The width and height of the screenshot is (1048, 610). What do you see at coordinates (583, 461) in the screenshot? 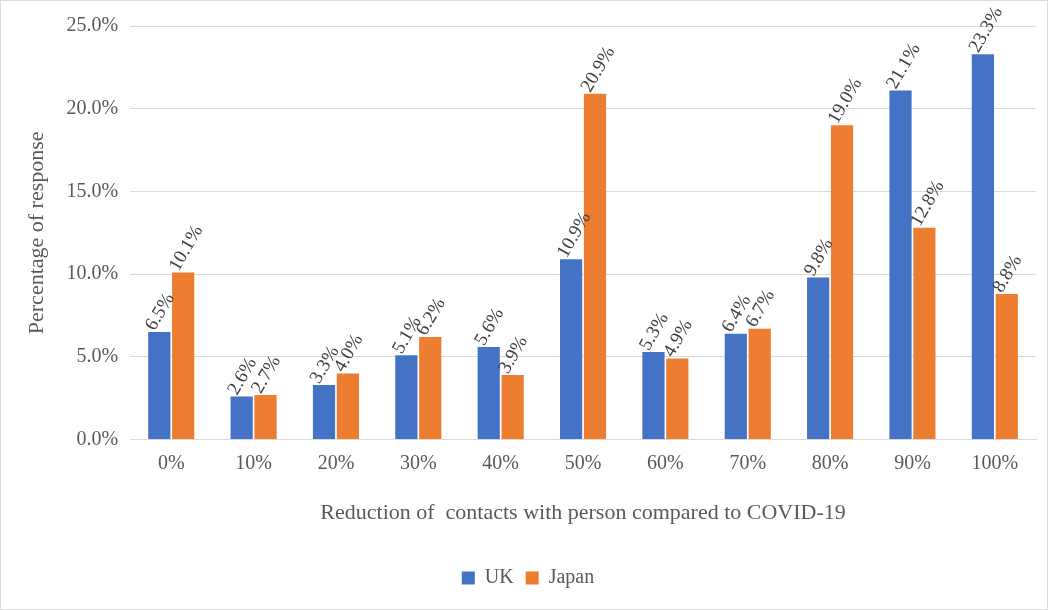
I see `x-tick-label: 50%` at bounding box center [583, 461].